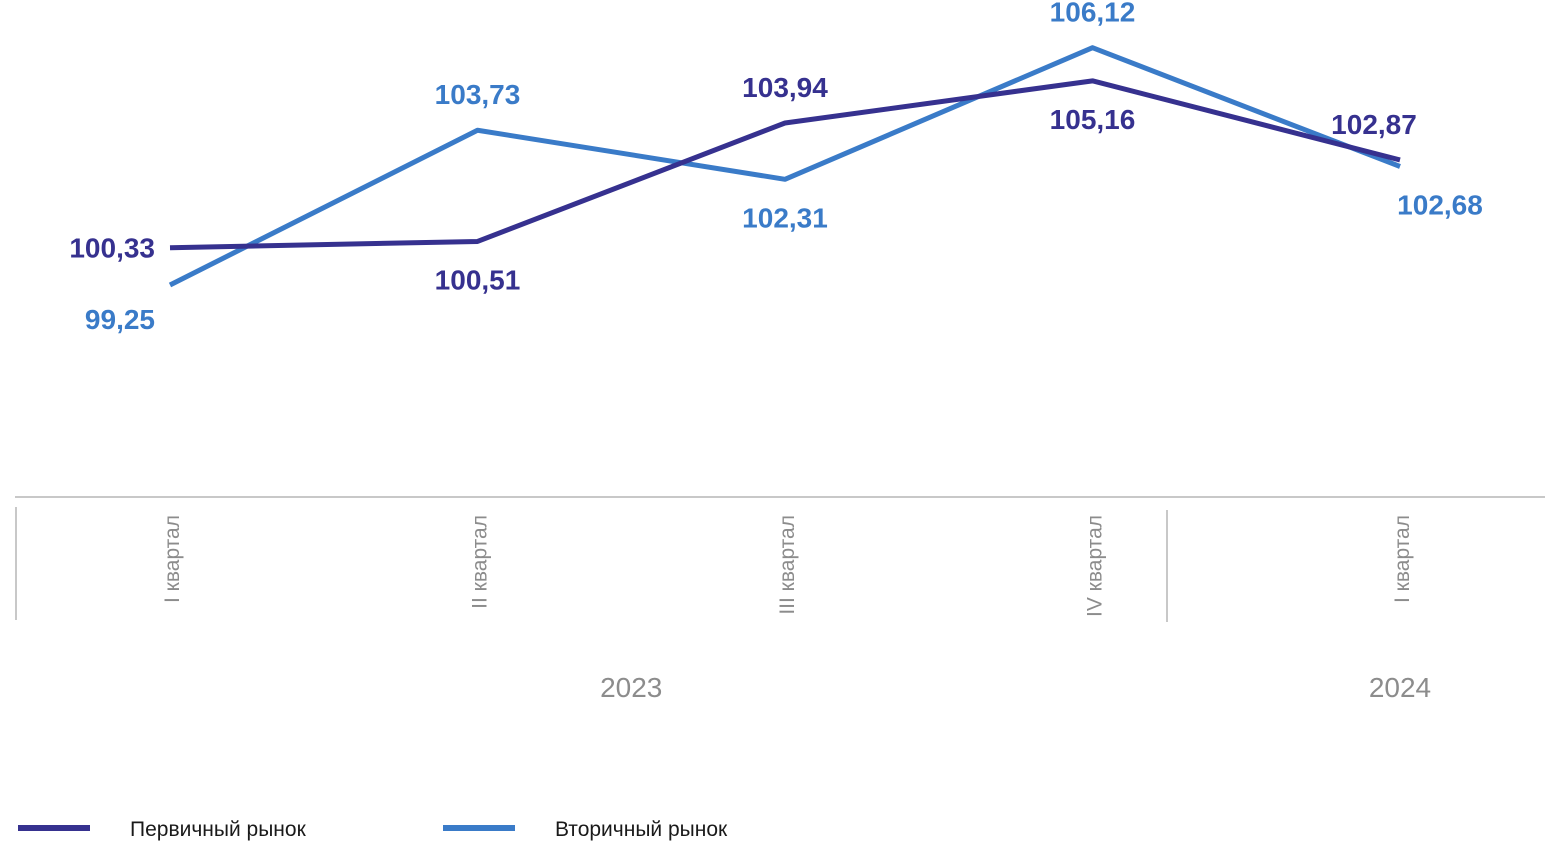 The width and height of the screenshot is (1545, 842). Describe the element at coordinates (787, 565) in the screenshot. I see `x-tick-label: III квартал` at that location.